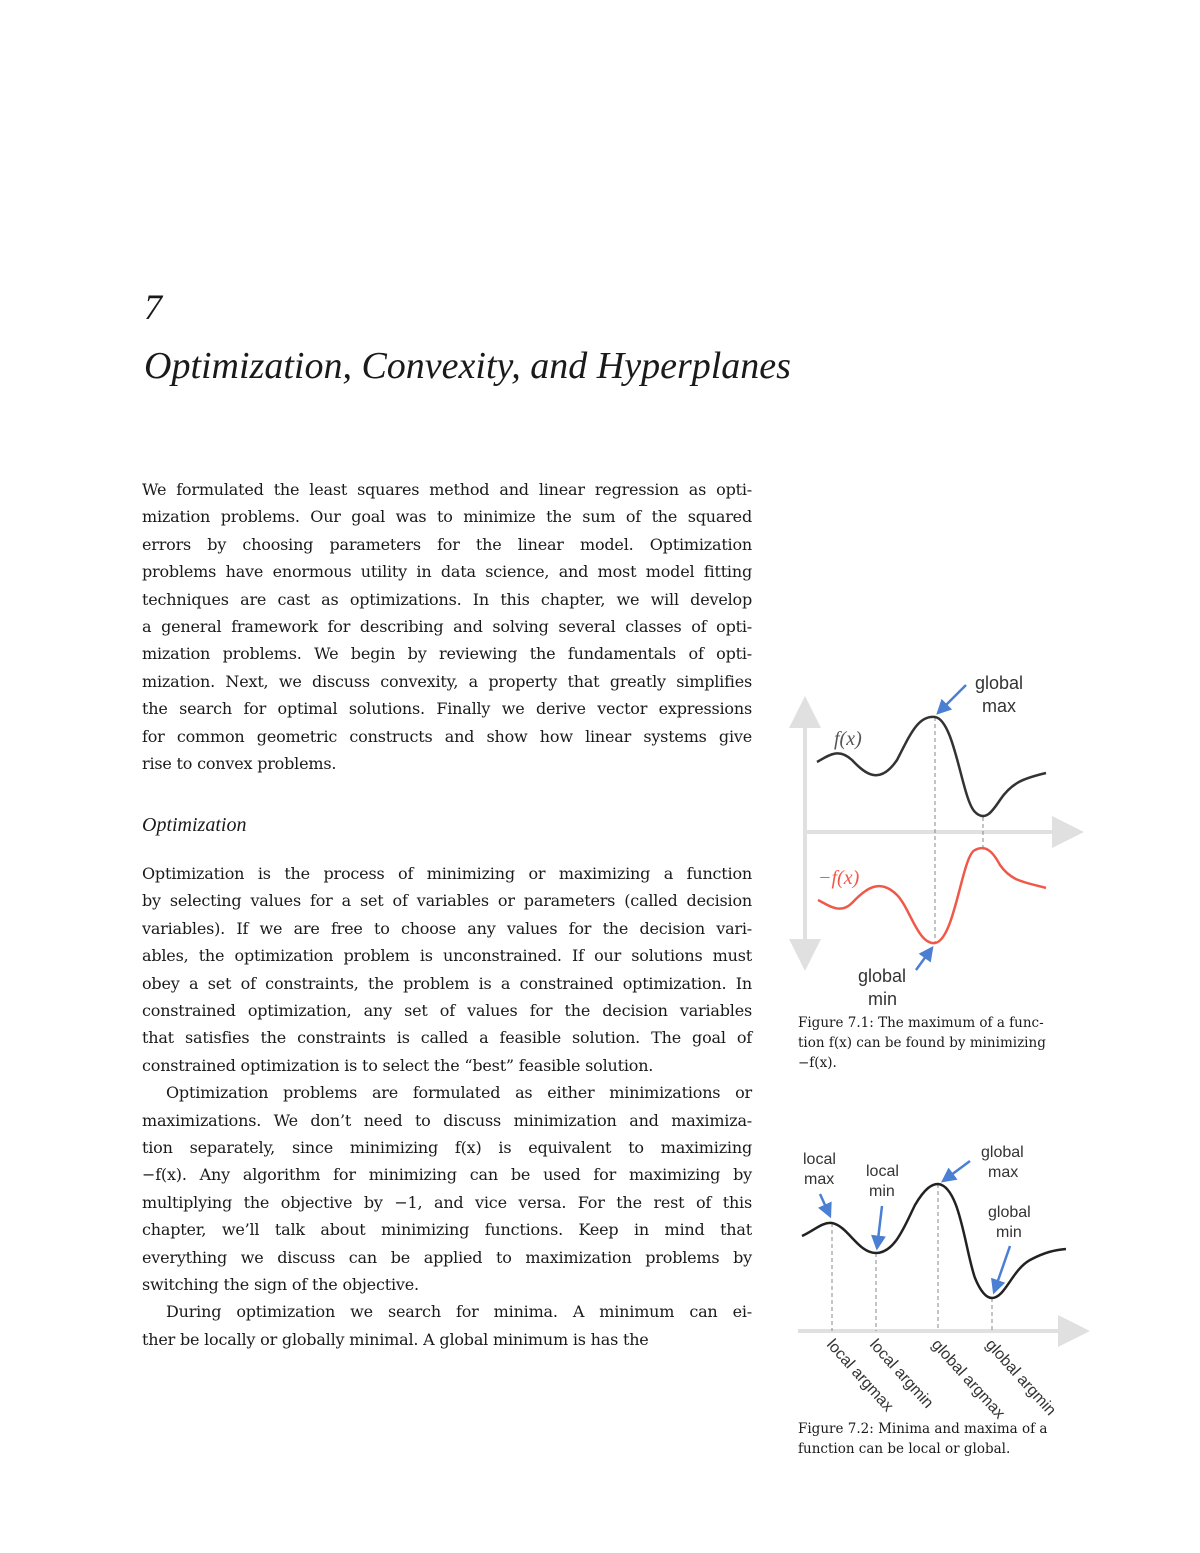 The width and height of the screenshot is (1200, 1553). Describe the element at coordinates (153, 307) in the screenshot. I see `chapter-number: 7` at that location.